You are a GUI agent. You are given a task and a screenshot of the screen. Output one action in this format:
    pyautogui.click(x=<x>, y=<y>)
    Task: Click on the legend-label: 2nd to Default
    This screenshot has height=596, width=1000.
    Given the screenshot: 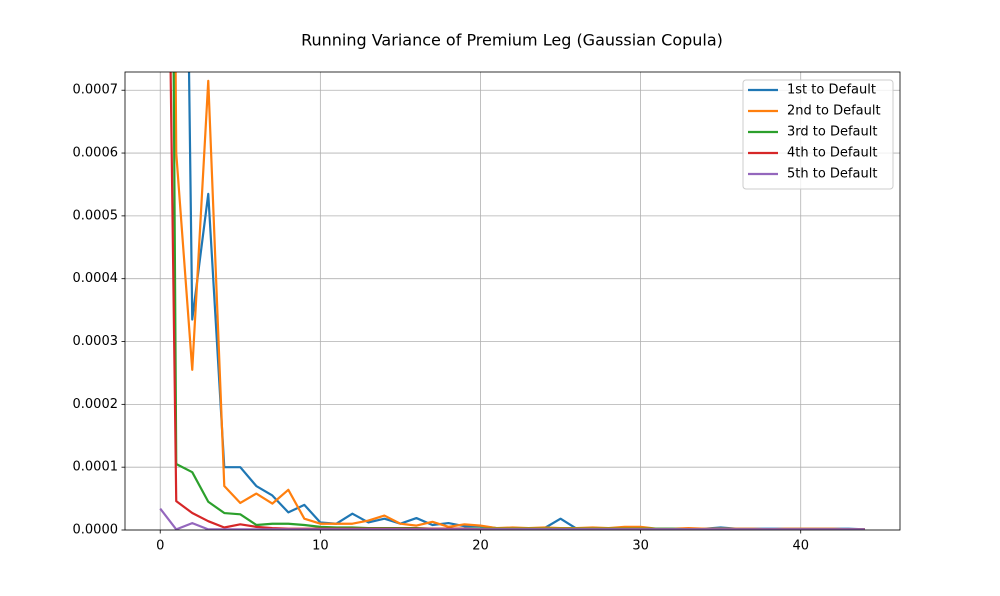 What is the action you would take?
    pyautogui.click(x=834, y=111)
    